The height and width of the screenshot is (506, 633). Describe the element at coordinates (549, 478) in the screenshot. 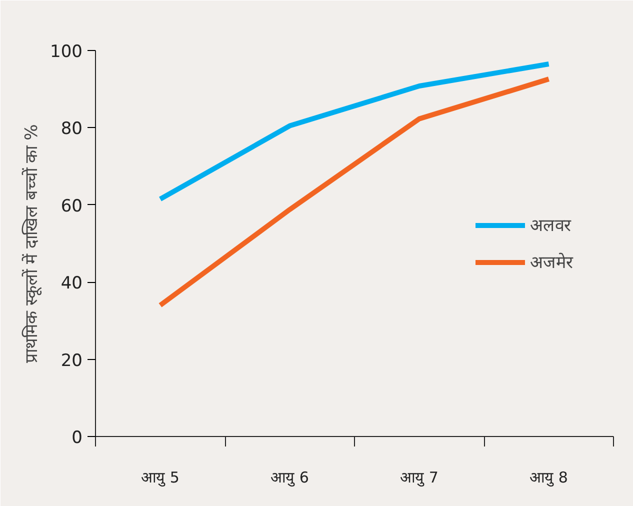

I see `x-tick-label: आयु 8` at that location.